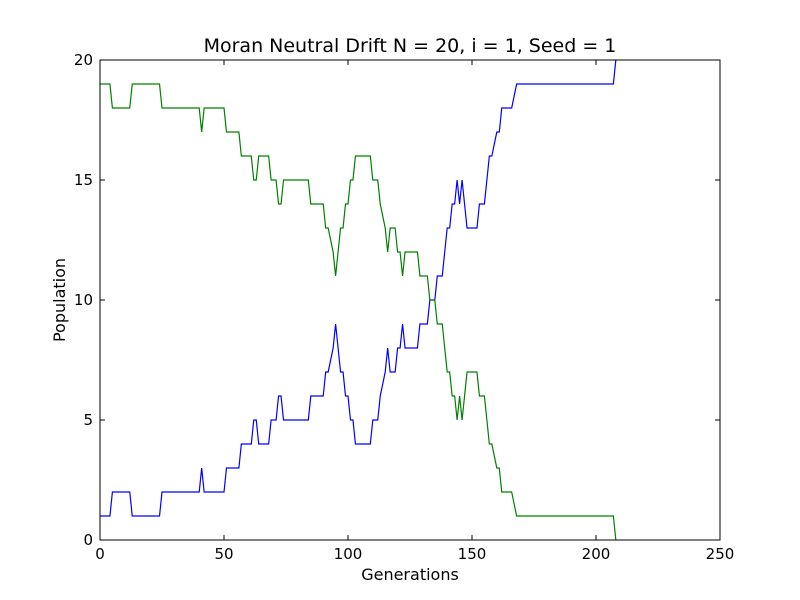 The width and height of the screenshot is (800, 600). I want to click on x-tick-label: 200, so click(596, 554).